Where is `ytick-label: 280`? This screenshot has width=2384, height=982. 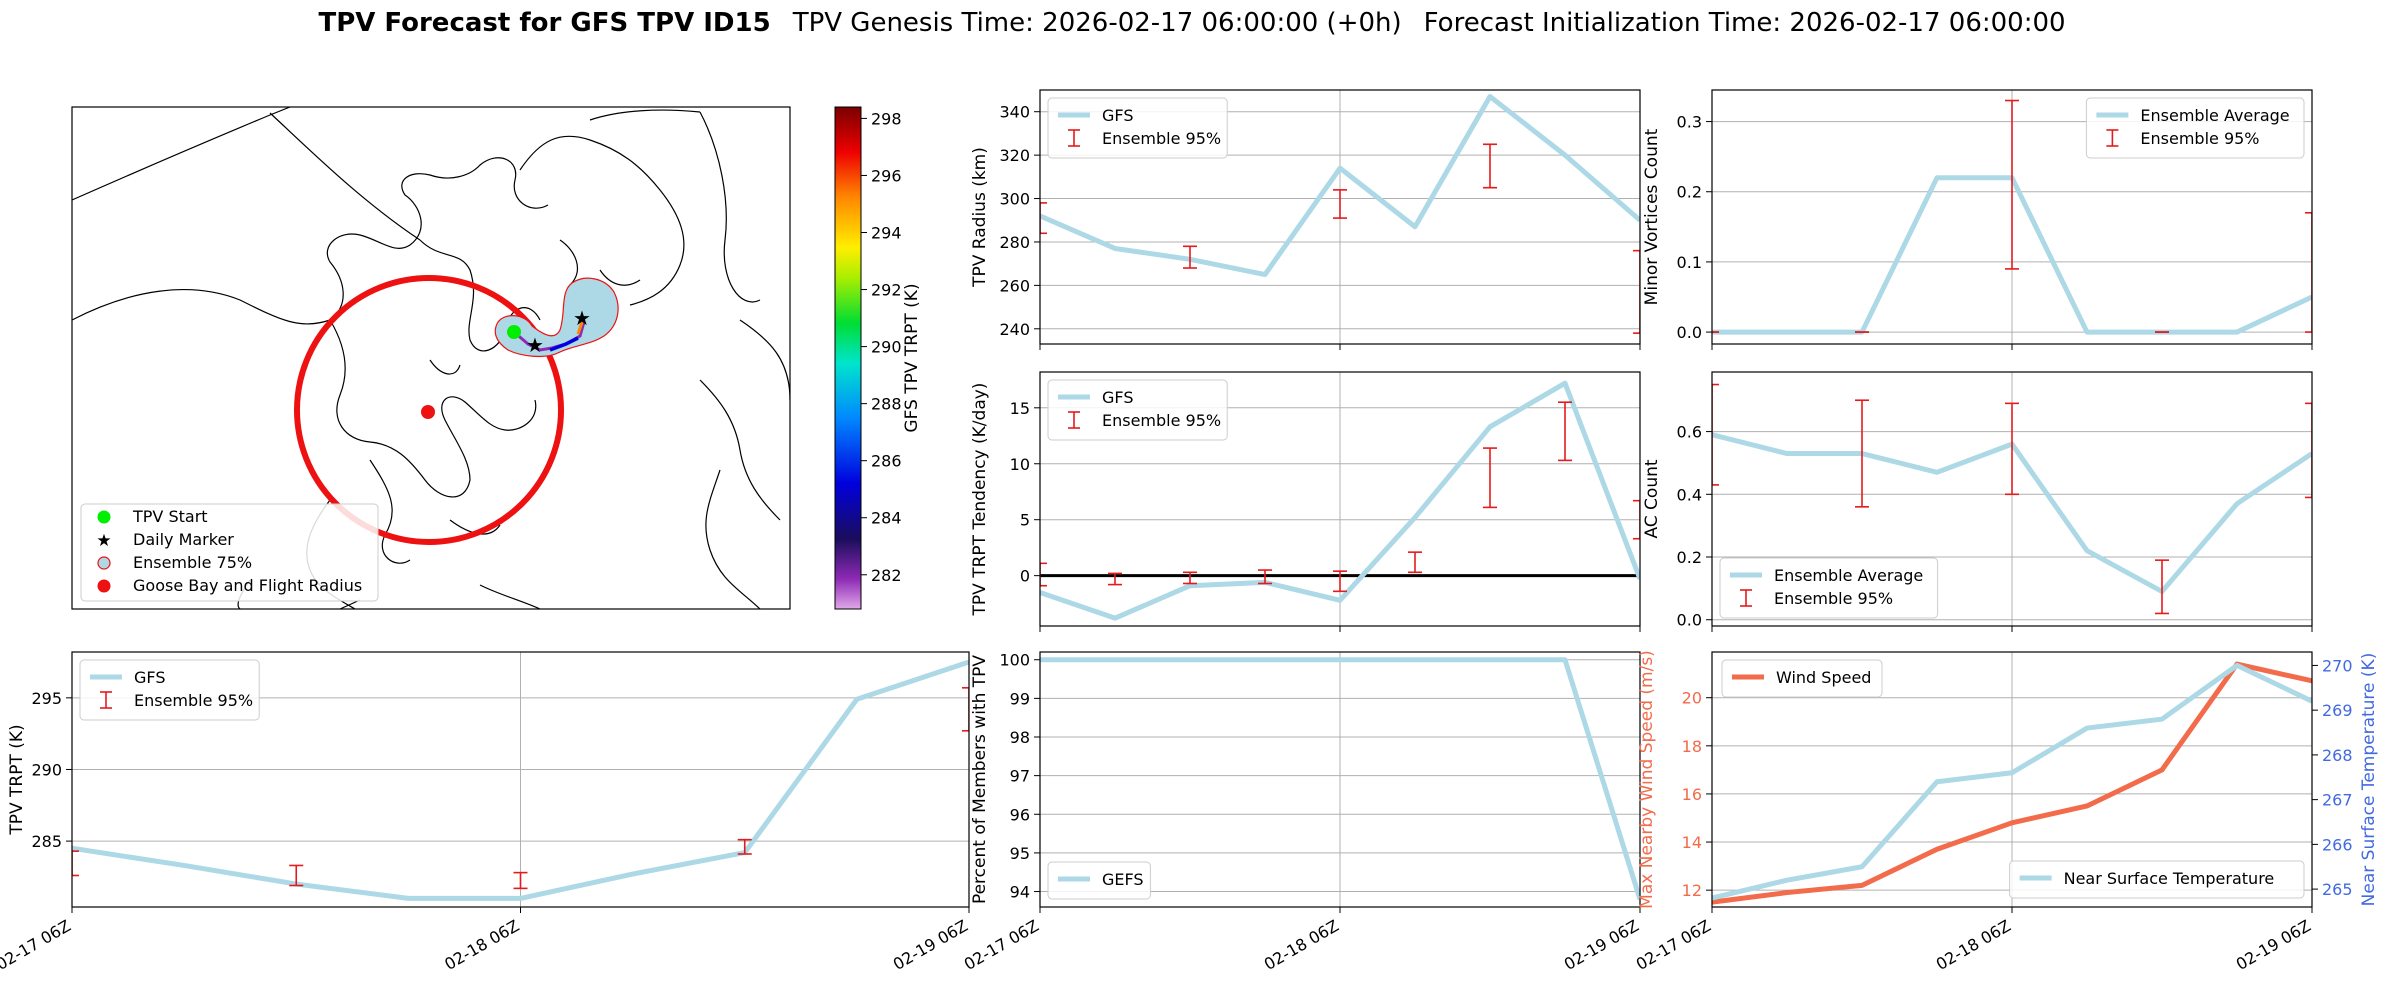 ytick-label: 280 is located at coordinates (1014, 242).